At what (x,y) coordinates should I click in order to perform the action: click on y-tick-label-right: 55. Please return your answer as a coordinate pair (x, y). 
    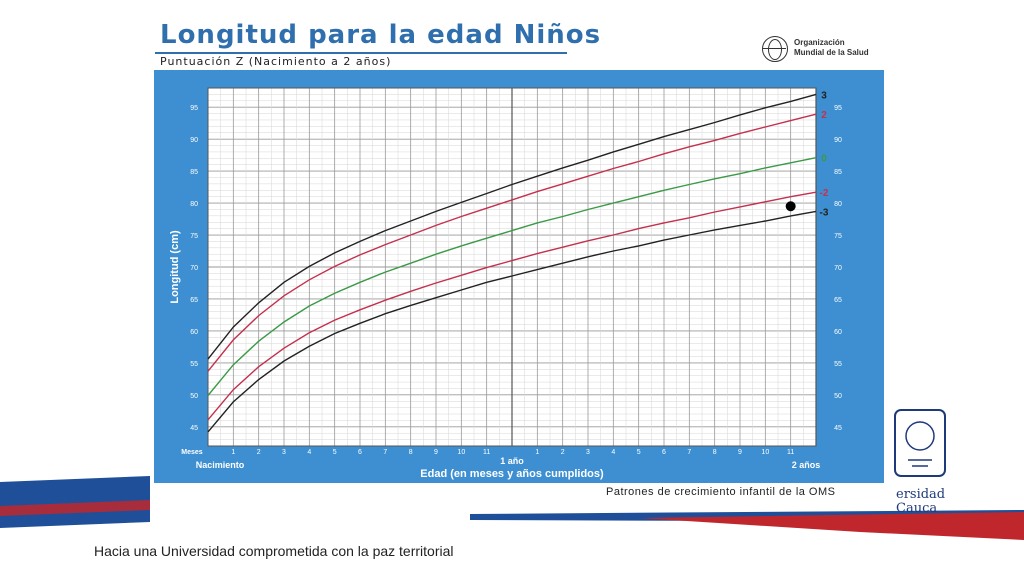
    Looking at the image, I should click on (838, 364).